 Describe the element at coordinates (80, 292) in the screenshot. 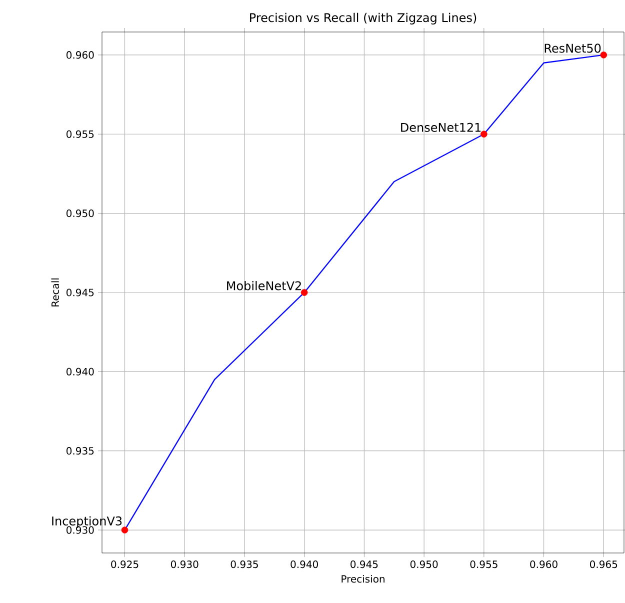

I see `y-tick-label: 0.945` at that location.